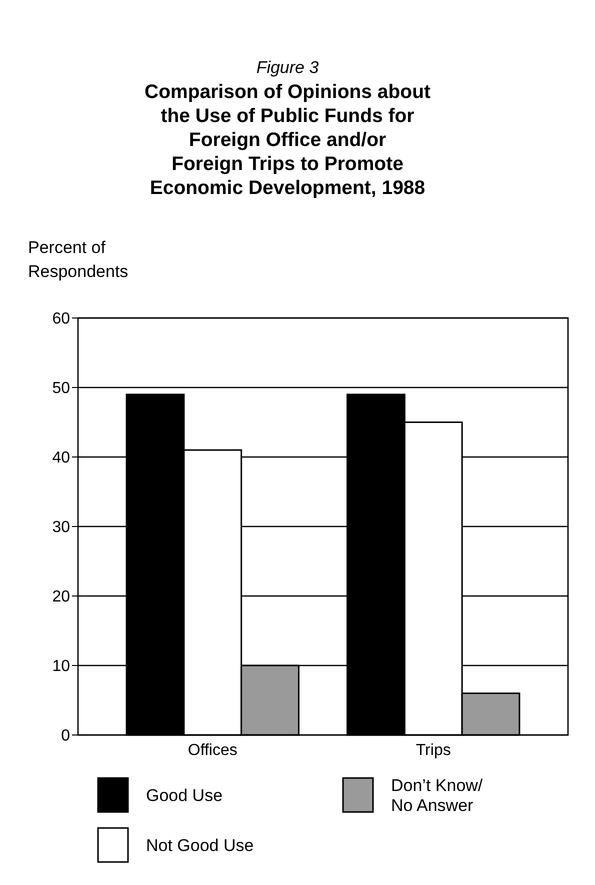  What do you see at coordinates (184, 795) in the screenshot?
I see `legend-label: Good Use` at bounding box center [184, 795].